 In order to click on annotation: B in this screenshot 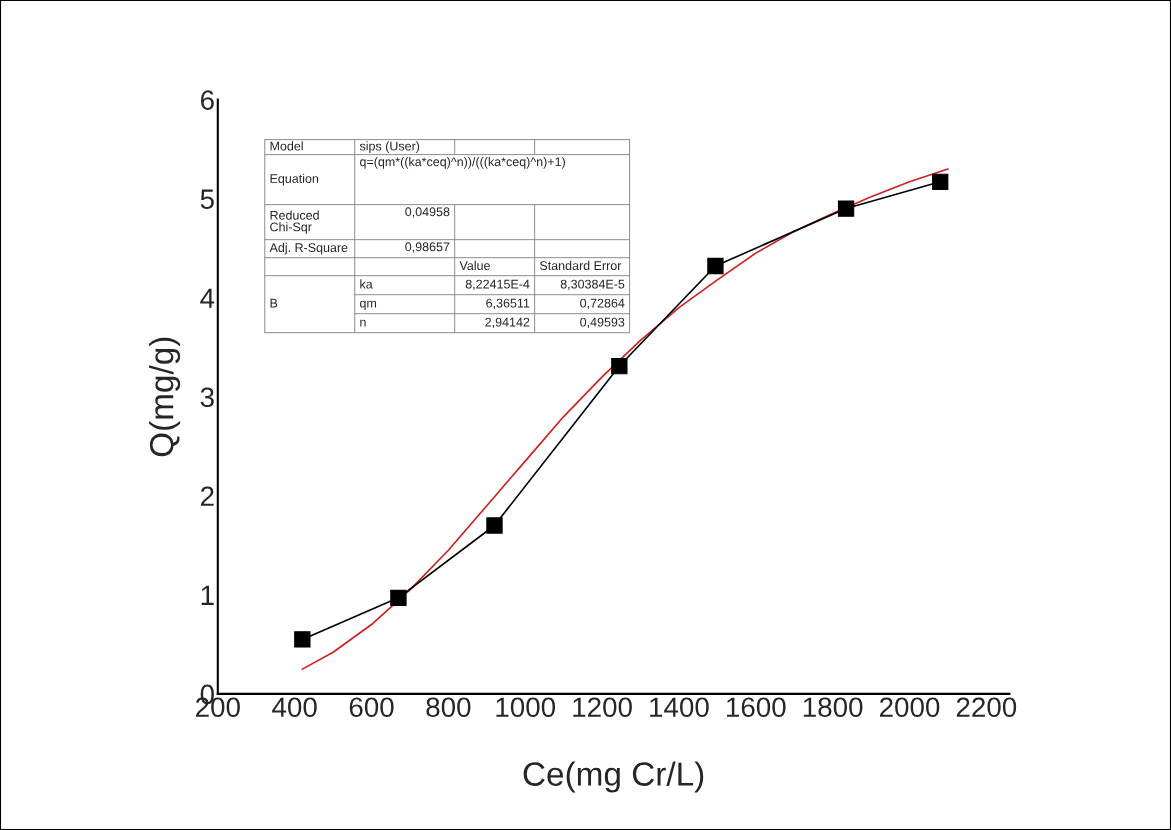, I will do `click(274, 303)`.